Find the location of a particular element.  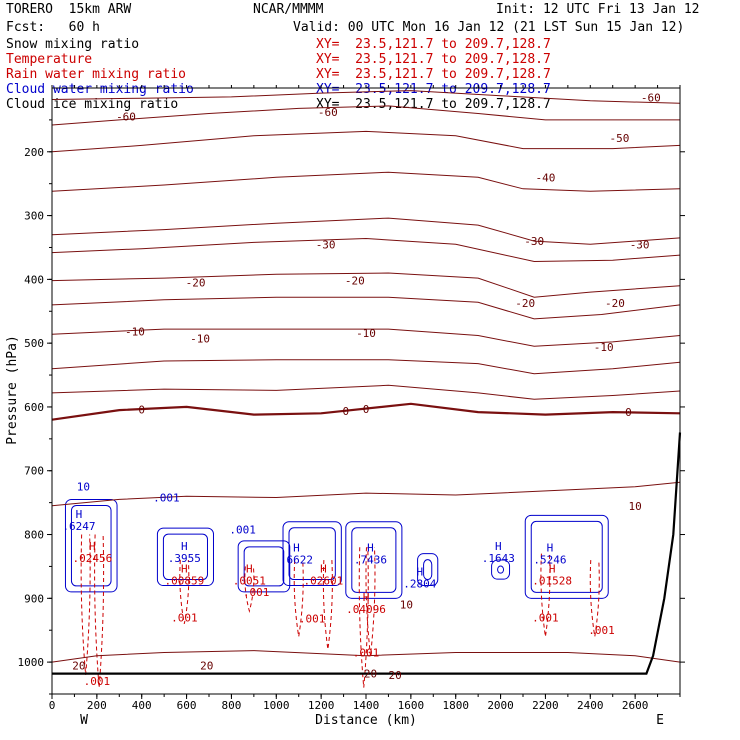

y-tick-label: 700 is located at coordinates (34, 471).